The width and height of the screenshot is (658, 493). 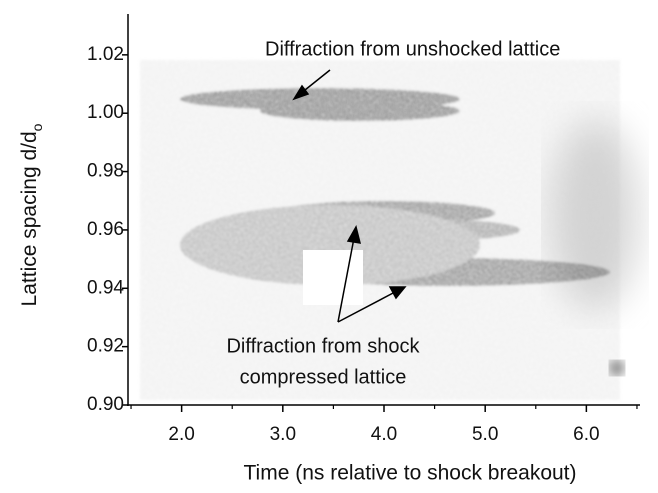 I want to click on x-tick-label: 6.0, so click(x=586, y=434).